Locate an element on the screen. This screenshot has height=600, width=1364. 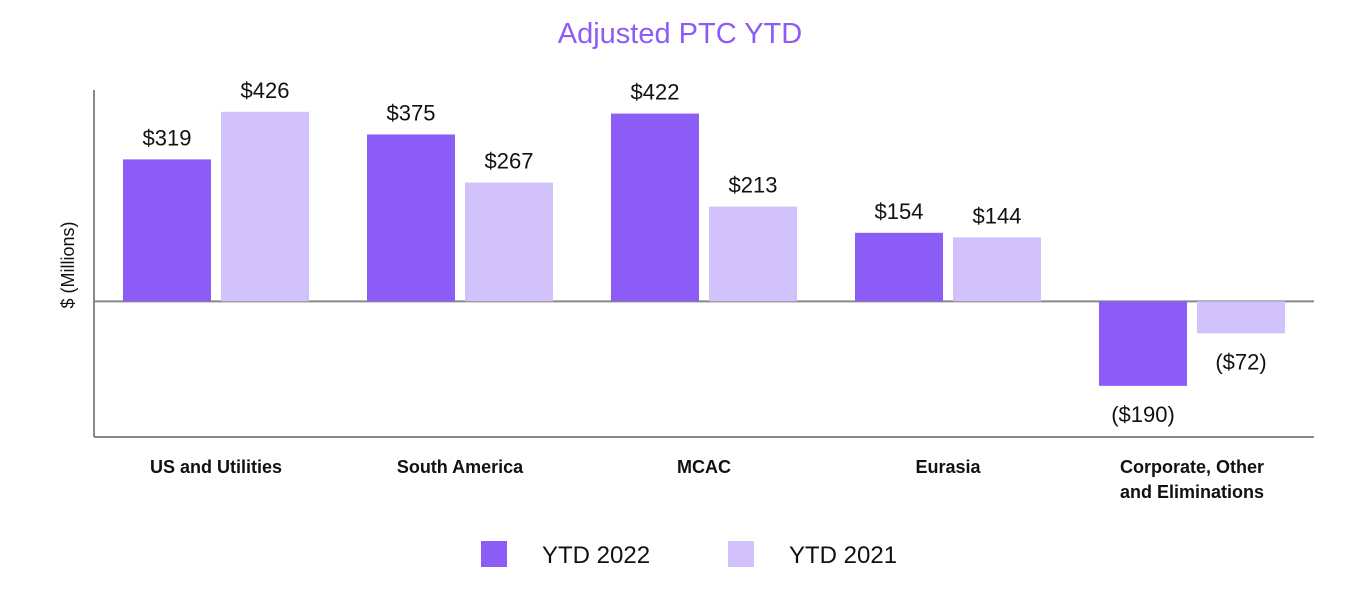
data-label: $422 is located at coordinates (655, 92).